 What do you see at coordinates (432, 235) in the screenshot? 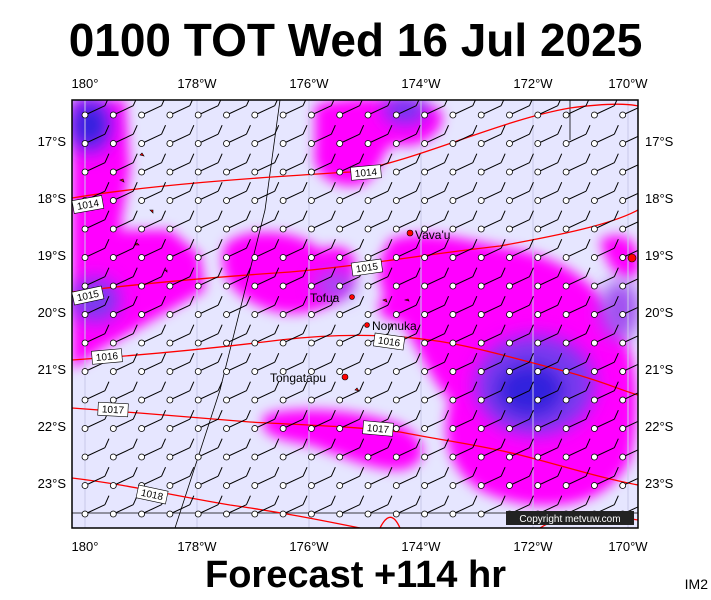
I see `place-vavau: Vava'u` at bounding box center [432, 235].